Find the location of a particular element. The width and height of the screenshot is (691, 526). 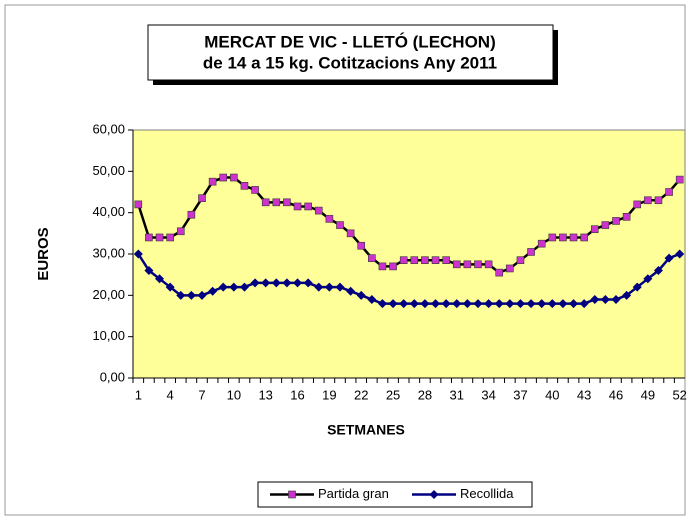

x-tick-label: 4 is located at coordinates (170, 394).